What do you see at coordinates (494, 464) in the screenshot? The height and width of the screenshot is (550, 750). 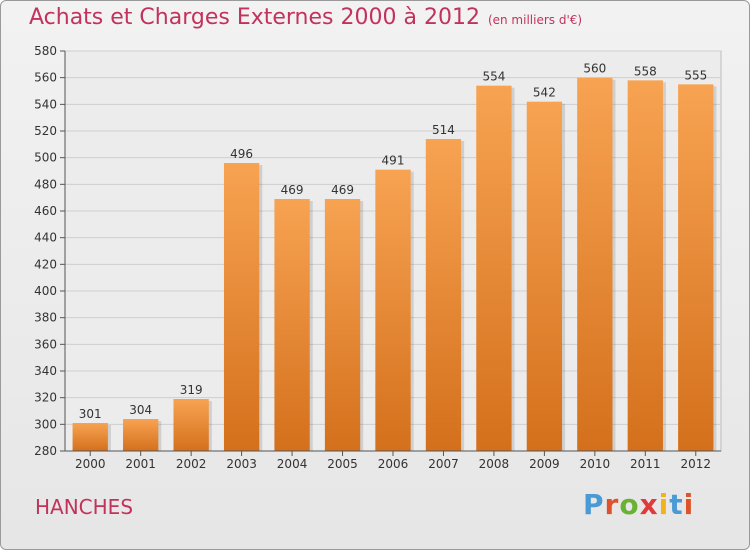 I see `x-tick-label: 2008` at bounding box center [494, 464].